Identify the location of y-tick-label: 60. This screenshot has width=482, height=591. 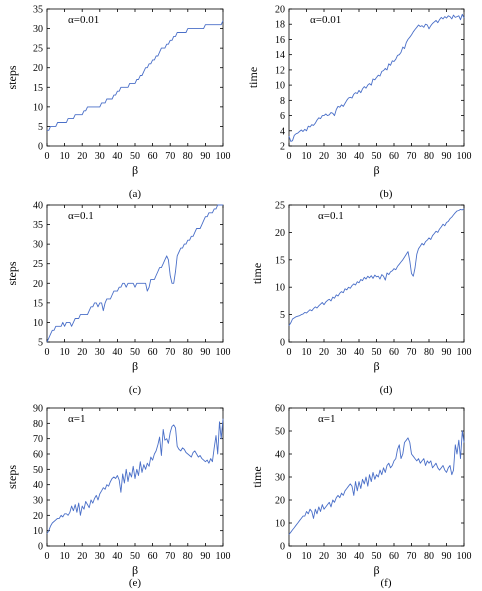
(280, 409).